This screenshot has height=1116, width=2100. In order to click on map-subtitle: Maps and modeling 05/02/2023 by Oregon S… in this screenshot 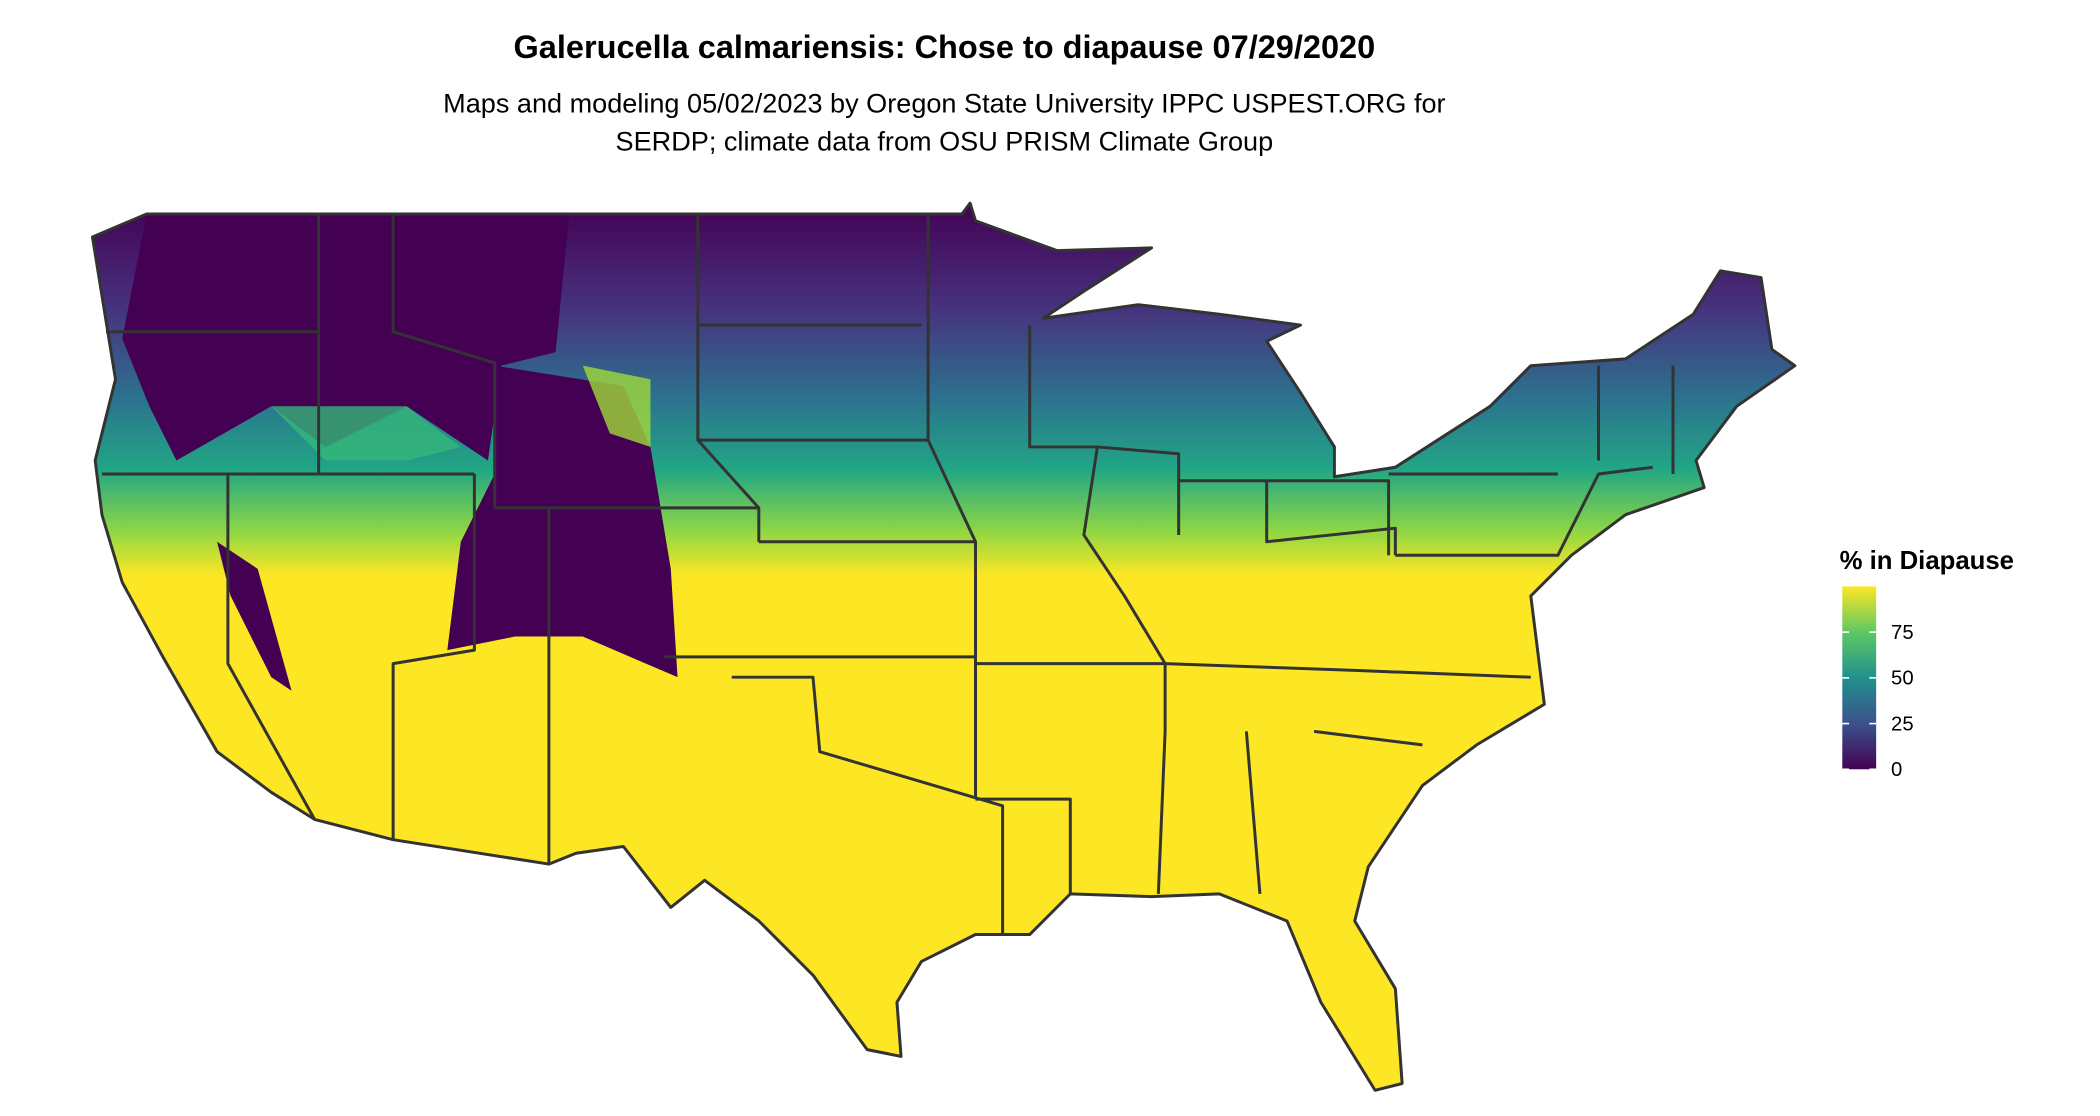, I will do `click(944, 102)`.